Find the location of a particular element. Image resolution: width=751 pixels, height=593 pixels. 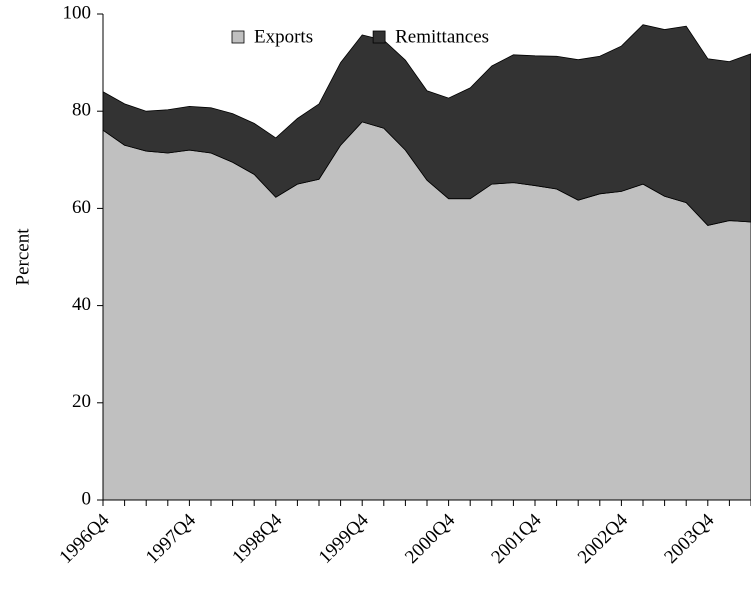

x-tick-label: 1997Q4 is located at coordinates (171, 538).